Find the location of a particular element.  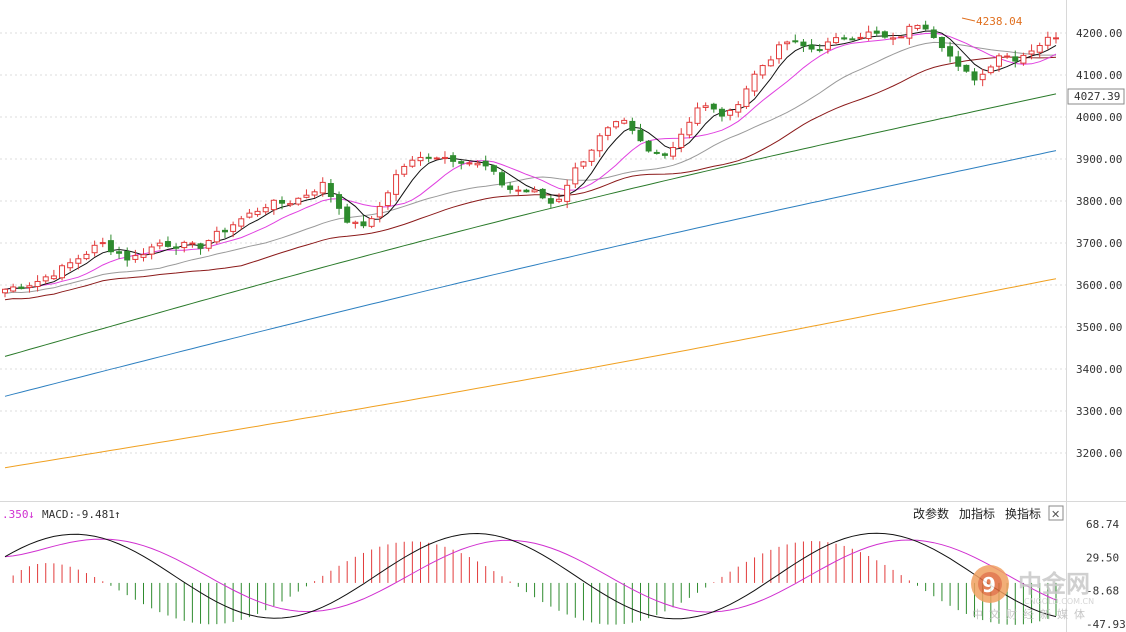

watermark: 9 中金网 CNGOLD.COM.CN 中文财经新媒体 is located at coordinates (1032, 593).